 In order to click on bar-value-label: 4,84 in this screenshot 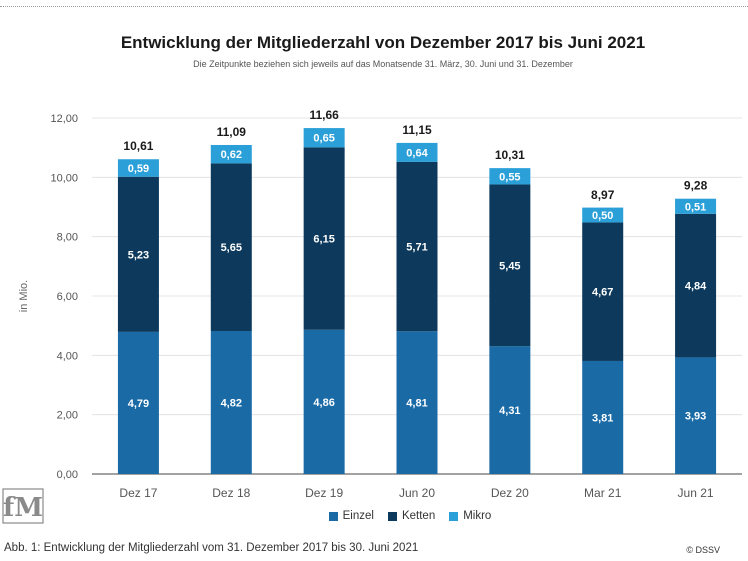, I will do `click(696, 287)`.